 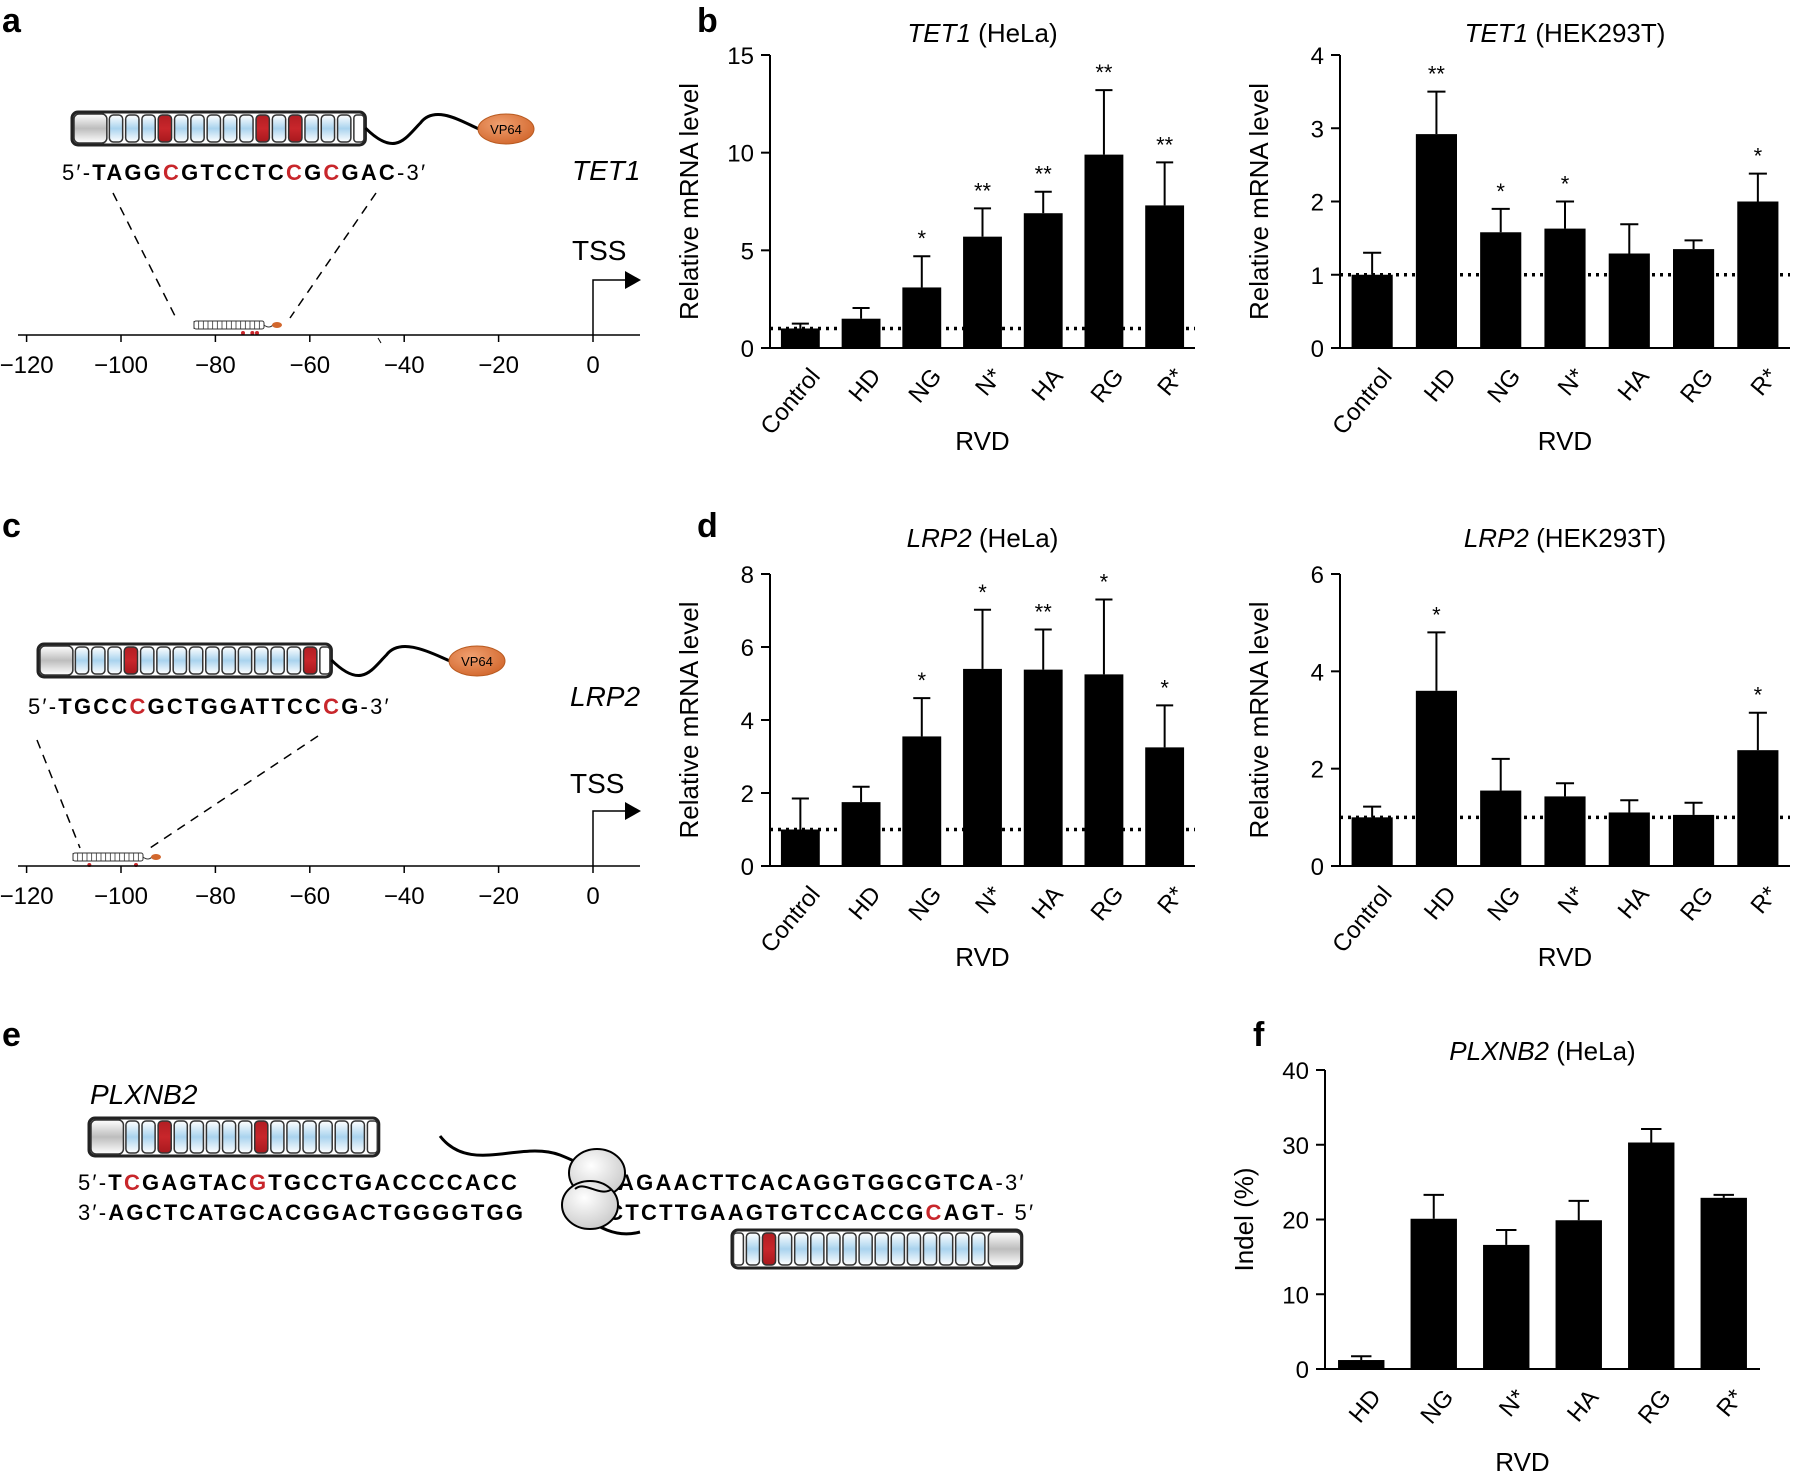 I want to click on tss-arrow, so click(x=609, y=307).